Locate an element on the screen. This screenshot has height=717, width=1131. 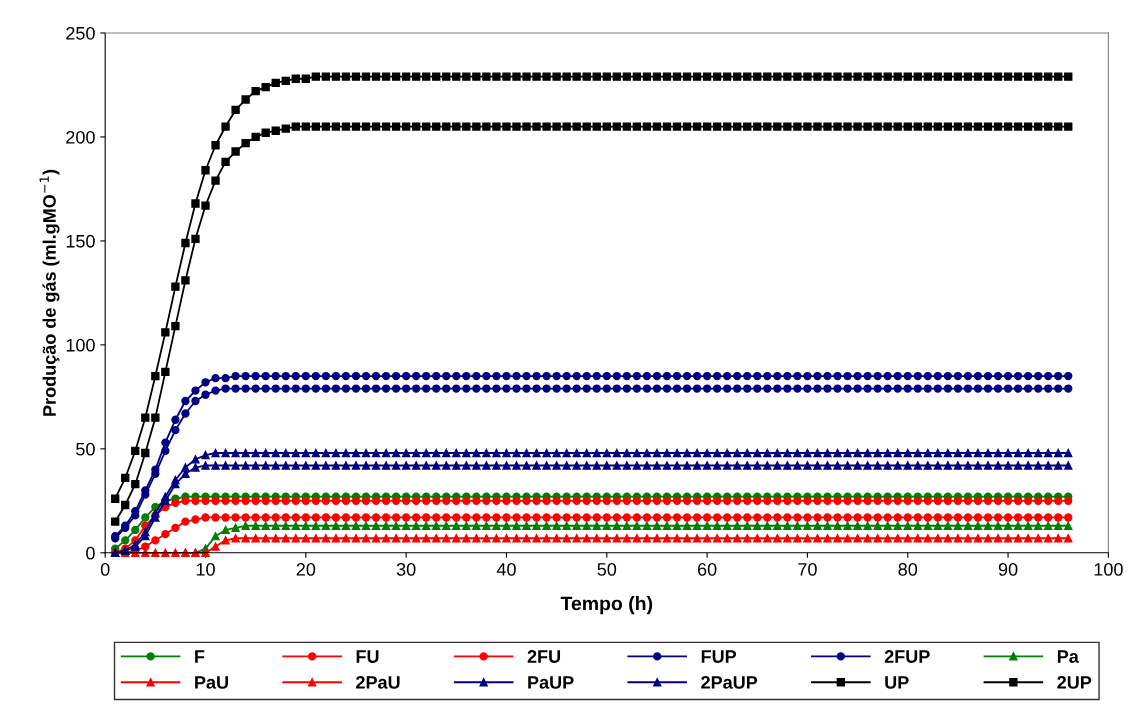
legend-label: UP is located at coordinates (897, 682).